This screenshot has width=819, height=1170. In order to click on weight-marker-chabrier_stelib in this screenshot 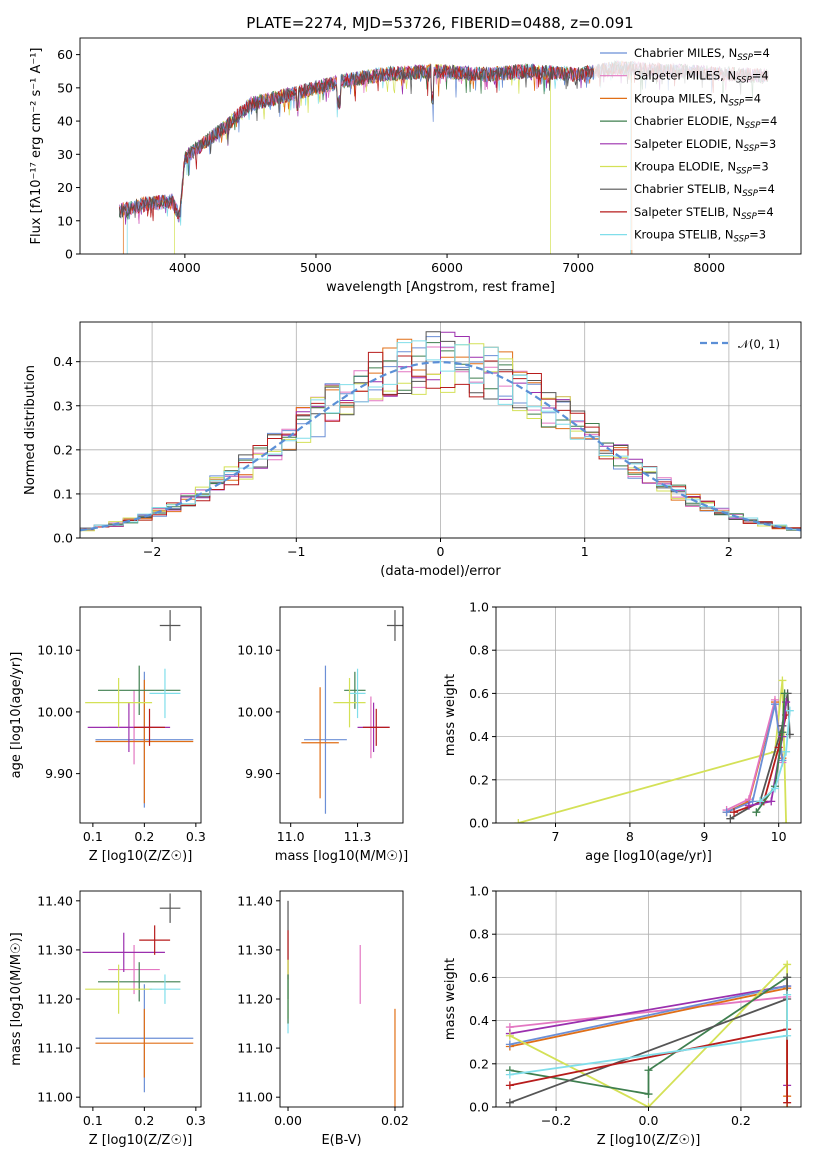, I will do `click(787, 977)`.